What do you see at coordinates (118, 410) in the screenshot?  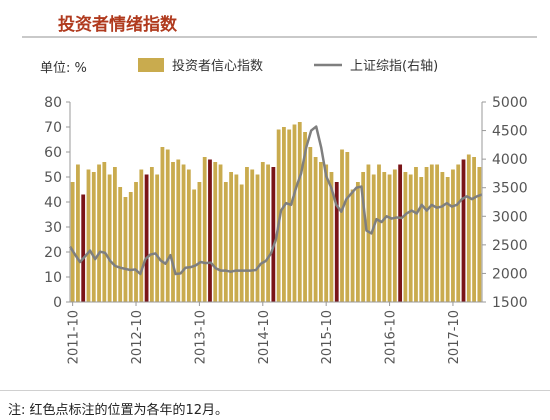 I see `footnote: 注: 红色点标注的位置为各年的12月。` at bounding box center [118, 410].